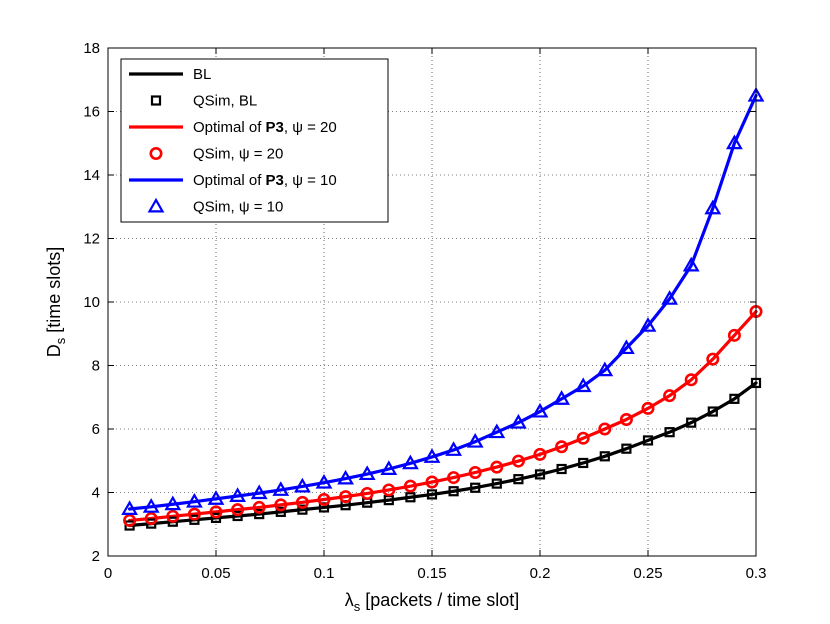 This screenshot has height=624, width=830. What do you see at coordinates (91, 302) in the screenshot?
I see `y-tick-label: 10` at bounding box center [91, 302].